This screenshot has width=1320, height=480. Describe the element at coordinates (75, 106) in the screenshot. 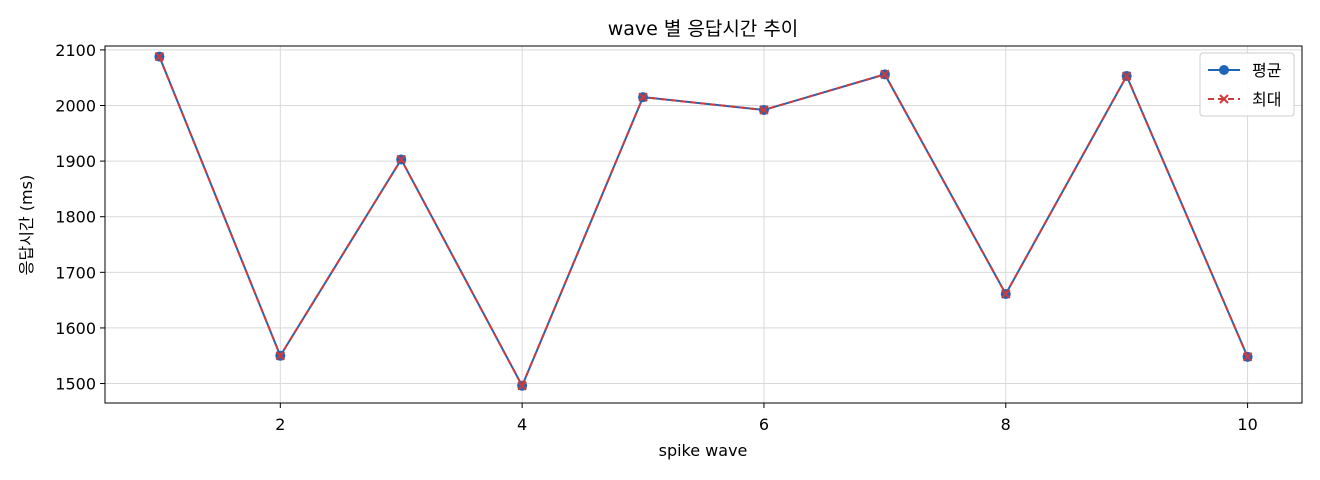

I see `y-tick-label: 2000` at that location.